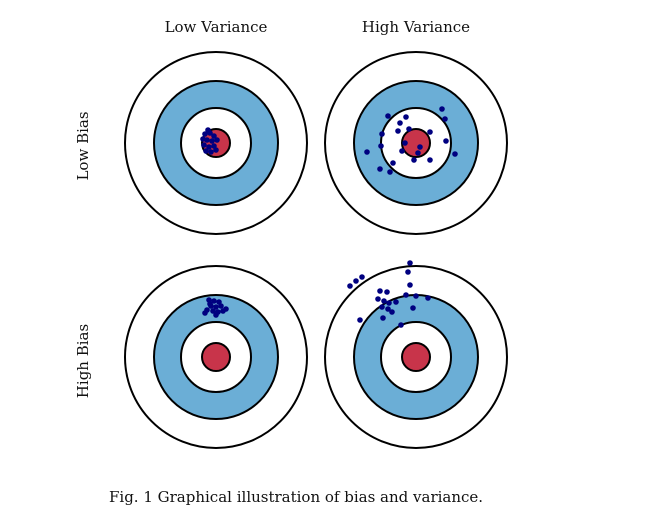 Image resolution: width=661 pixels, height=524 pixels. What do you see at coordinates (210, 141) in the screenshot?
I see `dots-low-bias-low-variance` at bounding box center [210, 141].